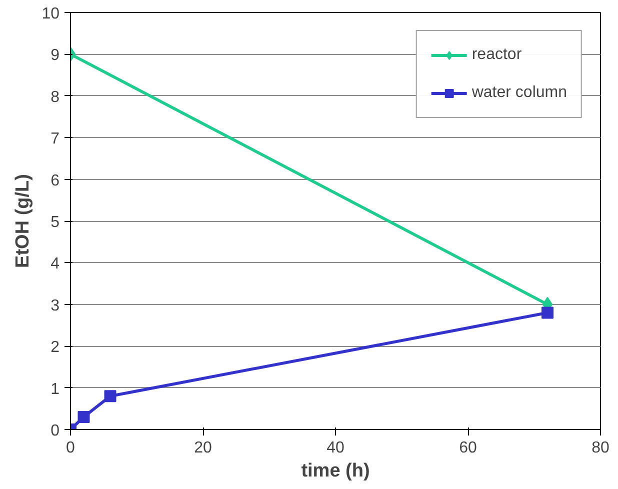 The width and height of the screenshot is (618, 489). What do you see at coordinates (601, 448) in the screenshot?
I see `x-tick-label: 80` at bounding box center [601, 448].